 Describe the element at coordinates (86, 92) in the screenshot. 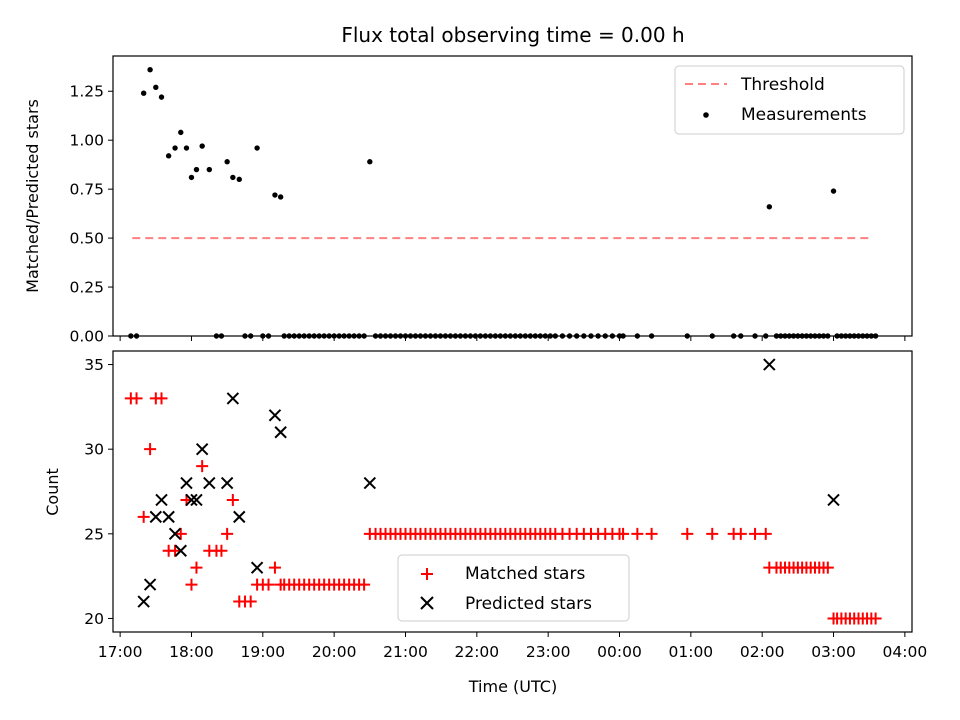

I see `top-y-tick-label: 1.25` at that location.